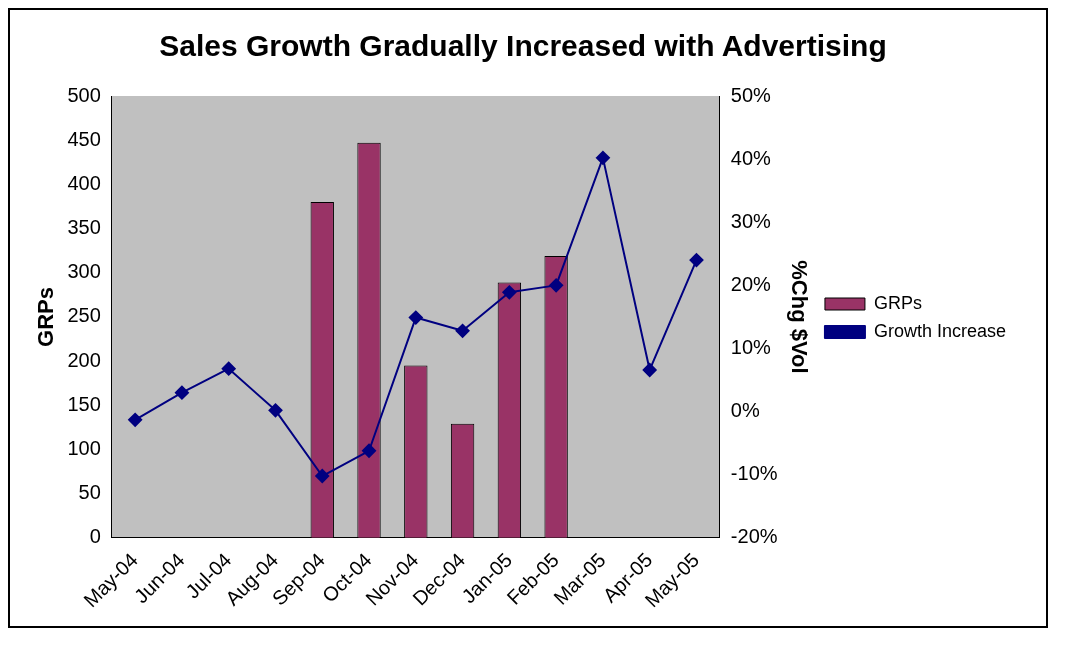 Image resolution: width=1065 pixels, height=650 pixels. I want to click on y-tick-label: 0, so click(95, 536).